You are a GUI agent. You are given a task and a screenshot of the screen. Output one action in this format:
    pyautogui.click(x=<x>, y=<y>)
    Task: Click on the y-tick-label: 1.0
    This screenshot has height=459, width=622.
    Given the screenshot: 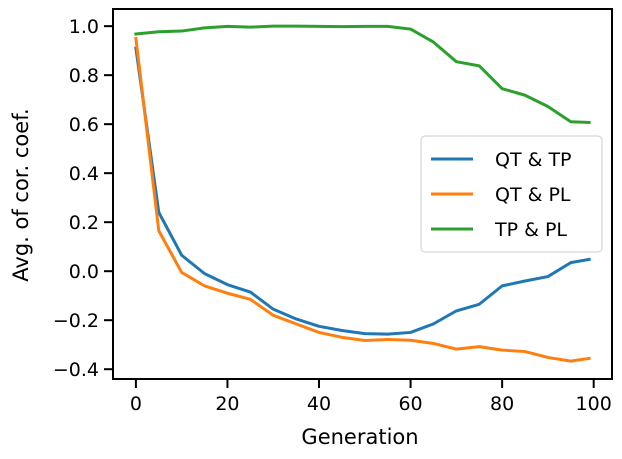 What is the action you would take?
    pyautogui.click(x=84, y=27)
    